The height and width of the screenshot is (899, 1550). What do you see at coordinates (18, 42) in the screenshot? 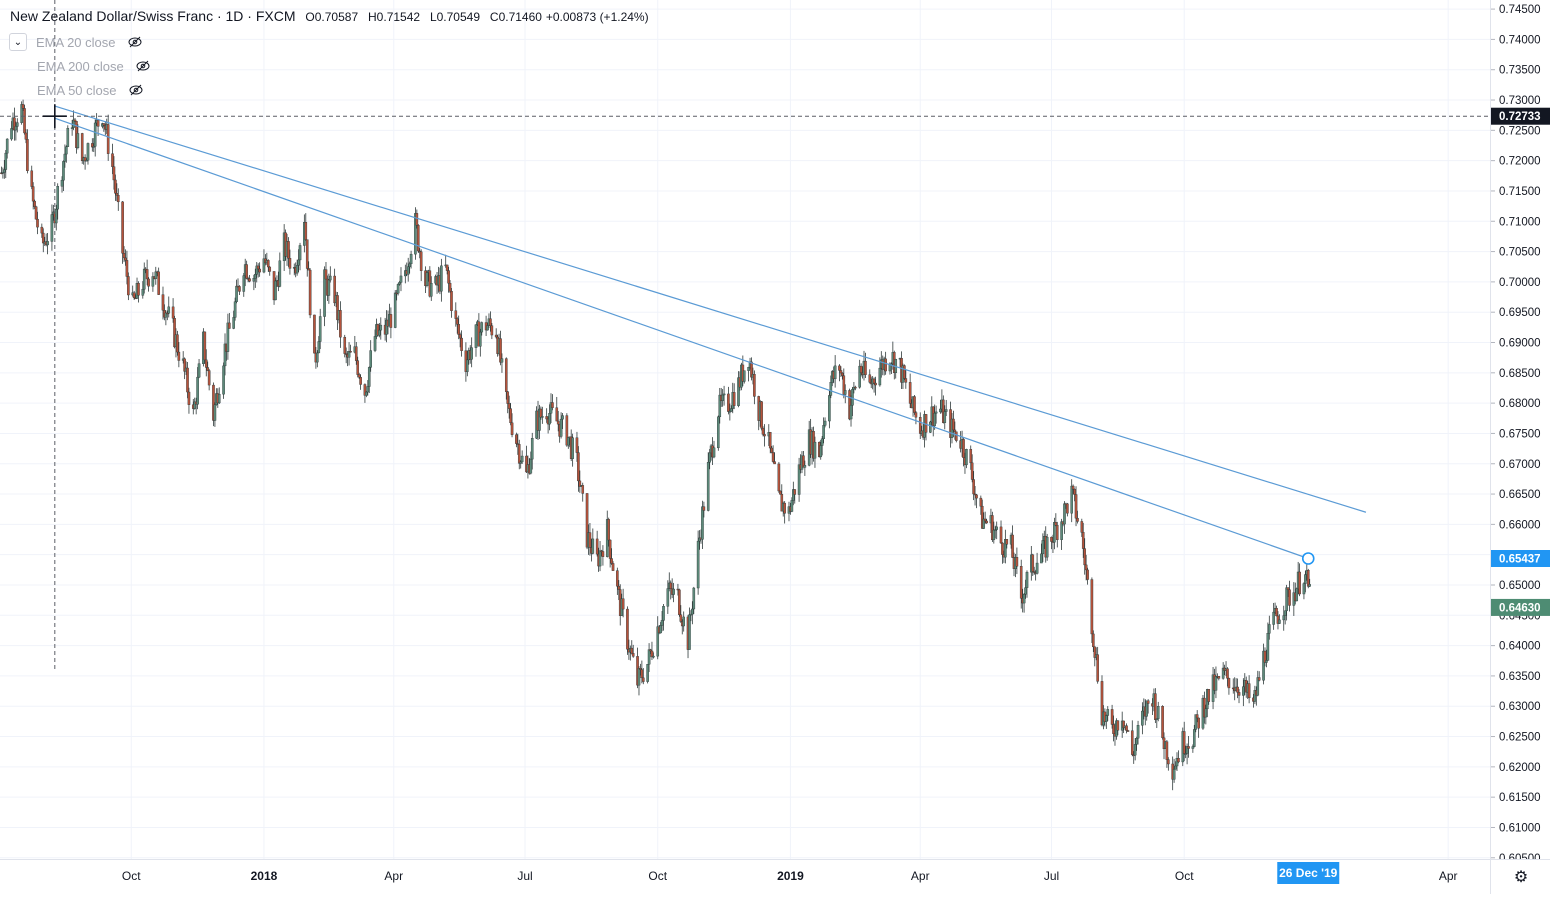
I see `collapse-legend-button: ⌄` at bounding box center [18, 42].